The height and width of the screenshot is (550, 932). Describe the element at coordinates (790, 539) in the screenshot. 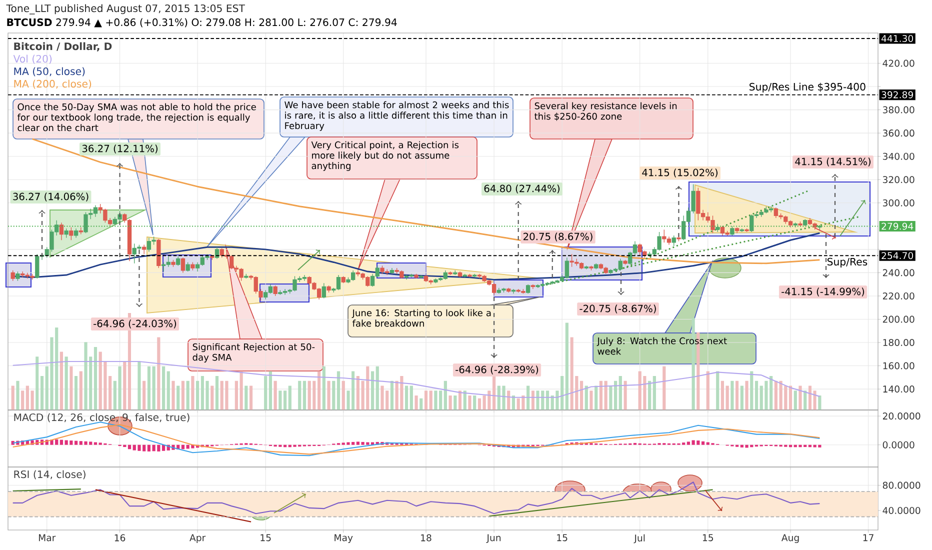

I see `x-tick-label: Aug` at that location.